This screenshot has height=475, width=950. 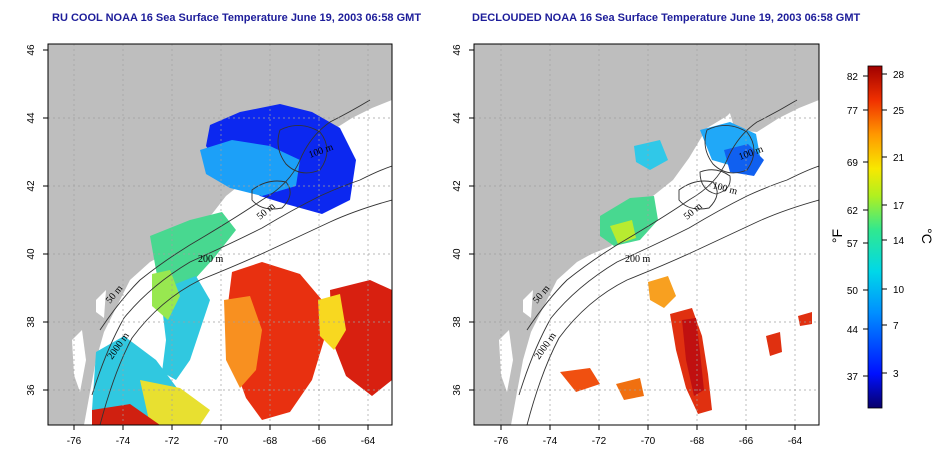 What do you see at coordinates (623, 232) in the screenshot?
I see `sst-shelf-yellowgreen` at bounding box center [623, 232].